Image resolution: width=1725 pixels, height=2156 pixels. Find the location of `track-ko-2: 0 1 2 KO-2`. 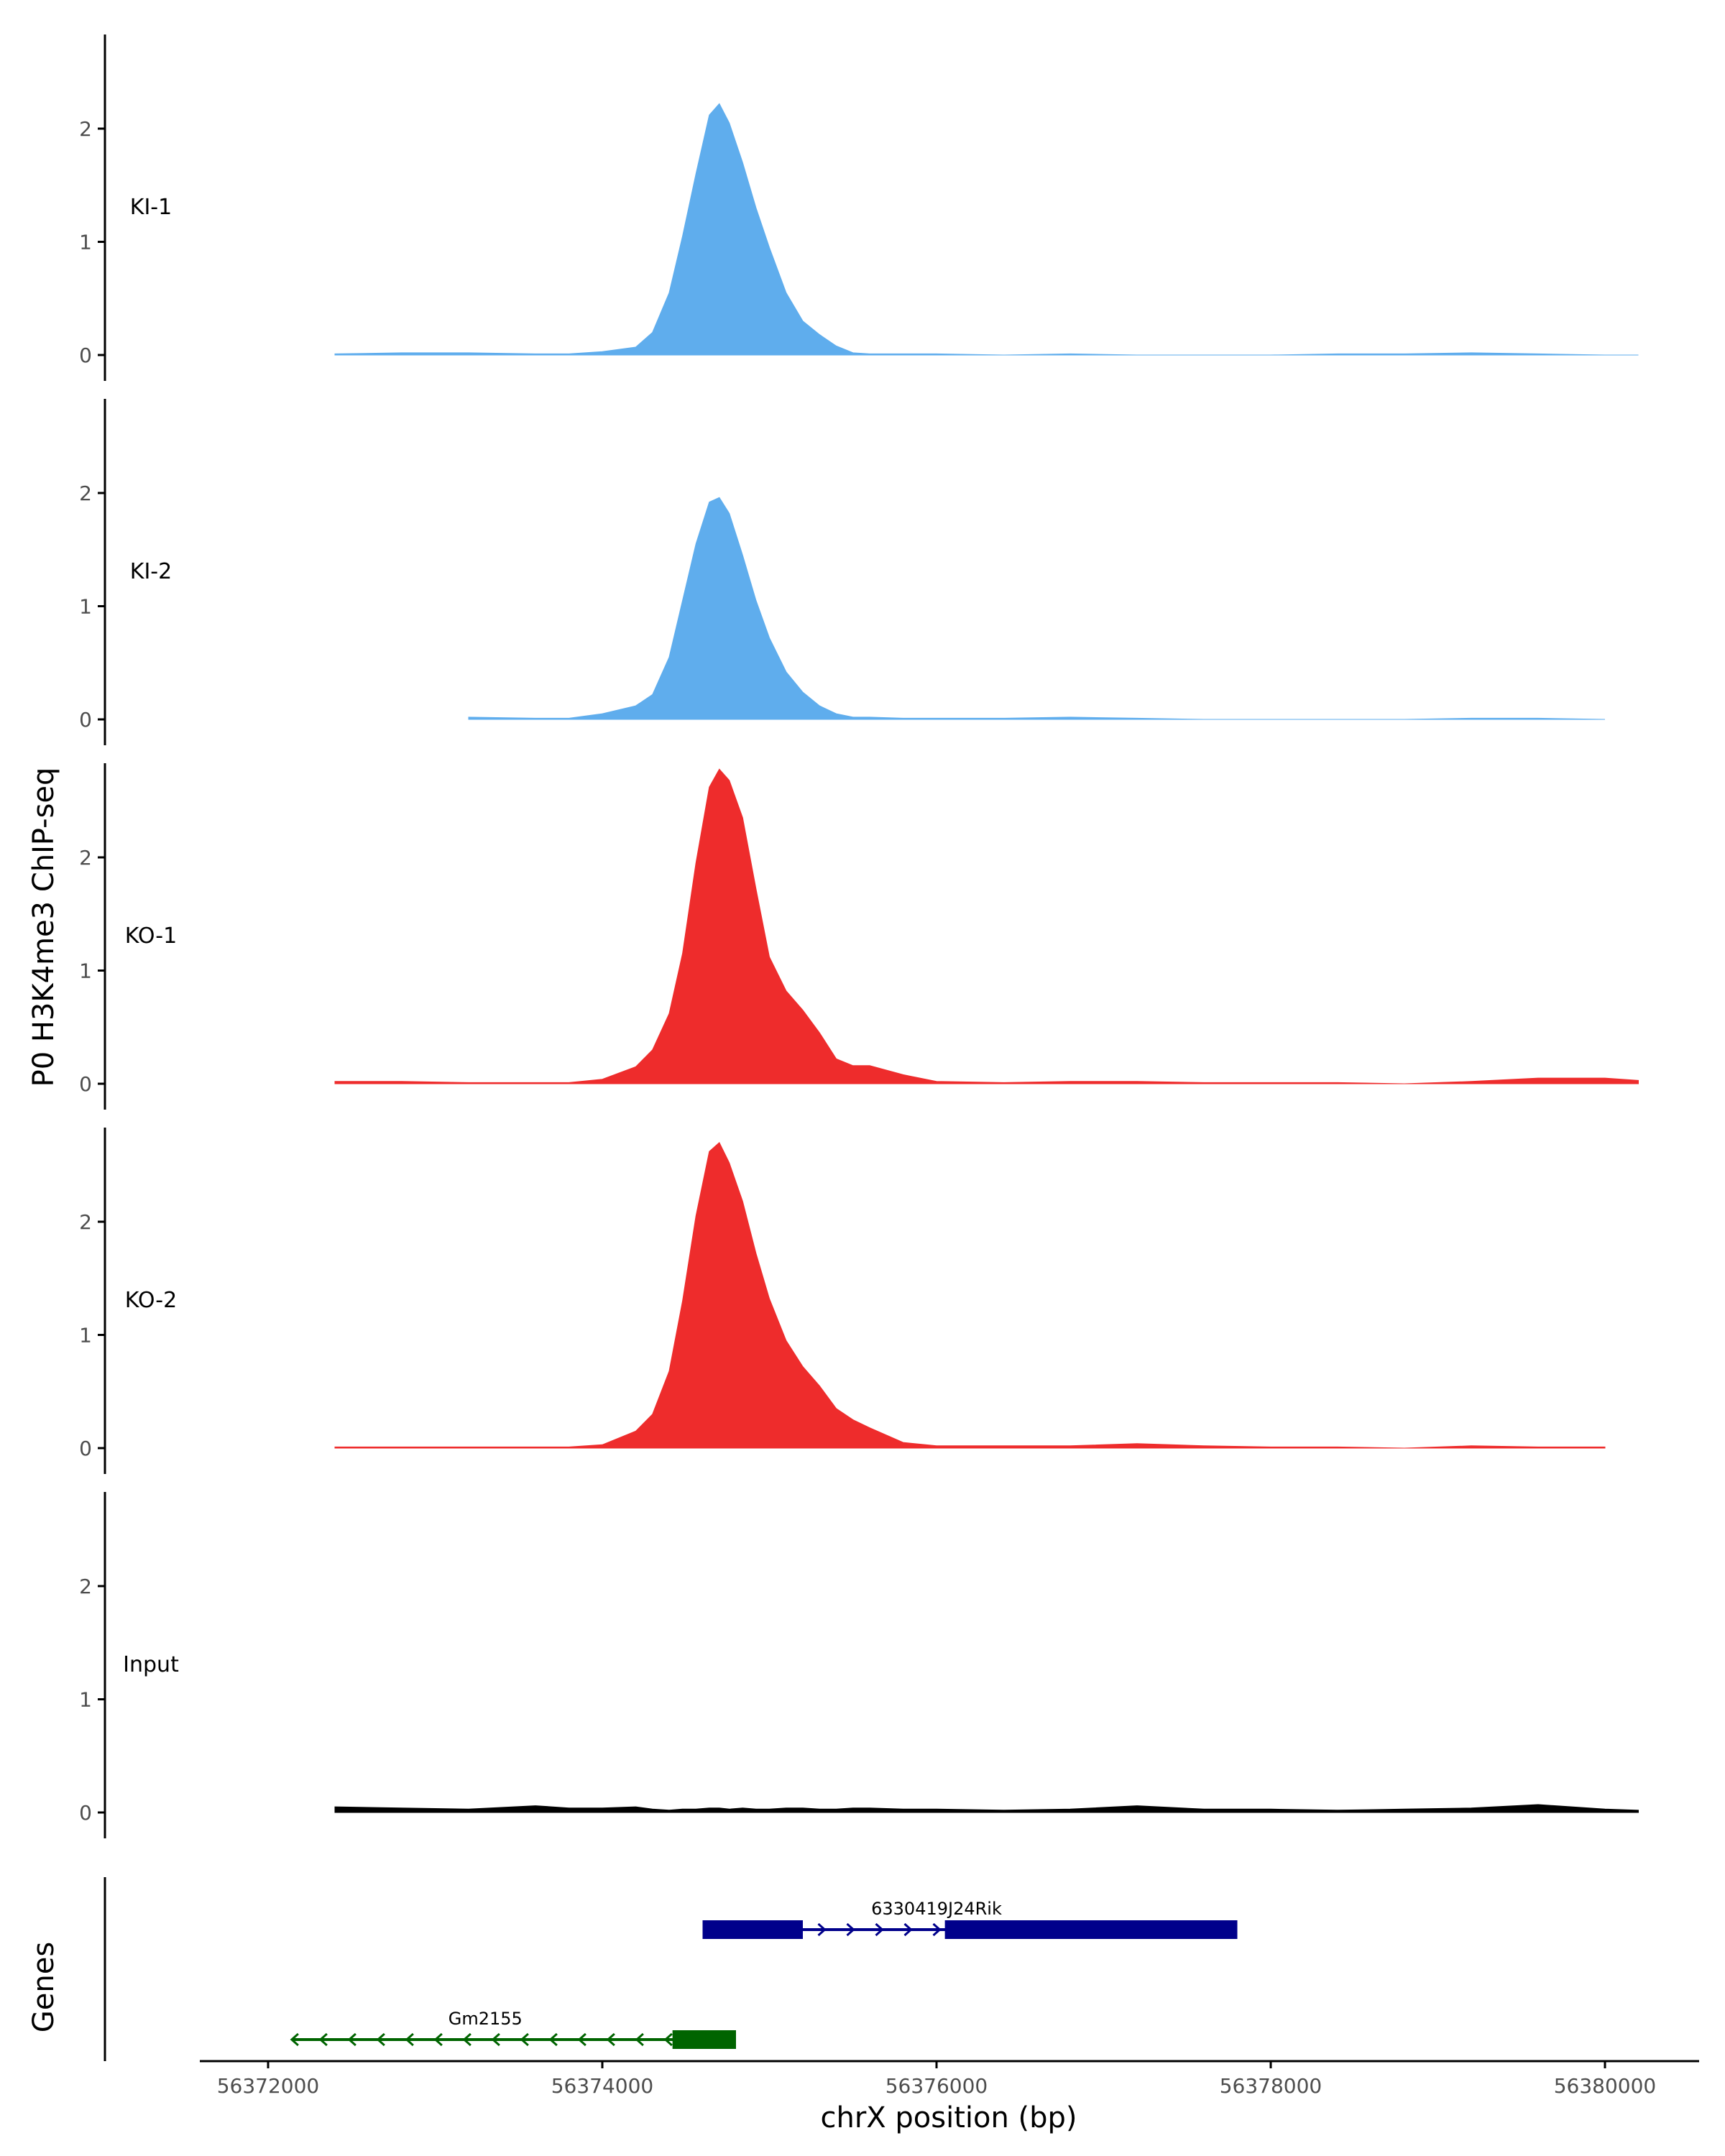

track-ko-2: 0 1 2 KO-2 is located at coordinates (842, 1301).